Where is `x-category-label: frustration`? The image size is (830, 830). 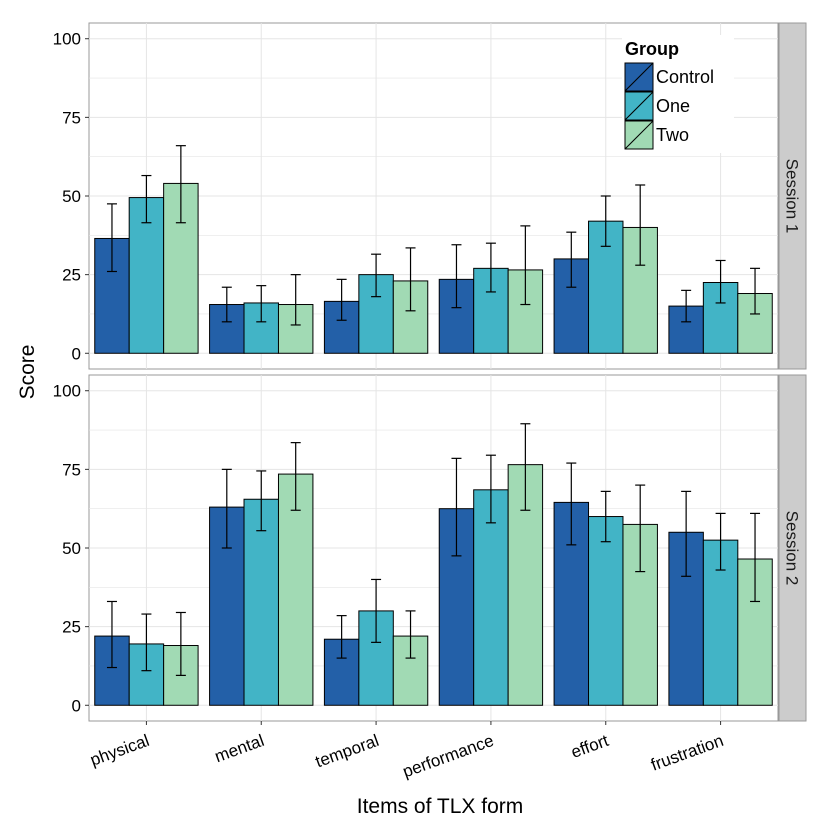 x-category-label: frustration is located at coordinates (687, 753).